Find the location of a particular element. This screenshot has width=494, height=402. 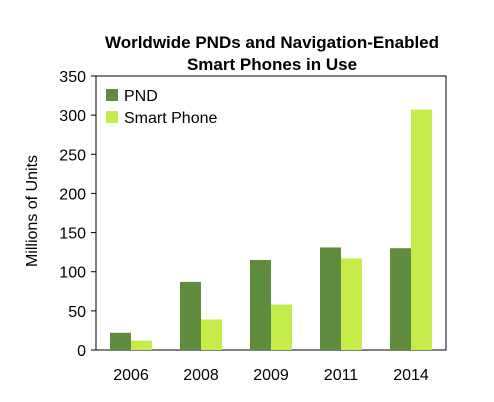

chart-title-line-2: Smart Phones in Use is located at coordinates (272, 64).